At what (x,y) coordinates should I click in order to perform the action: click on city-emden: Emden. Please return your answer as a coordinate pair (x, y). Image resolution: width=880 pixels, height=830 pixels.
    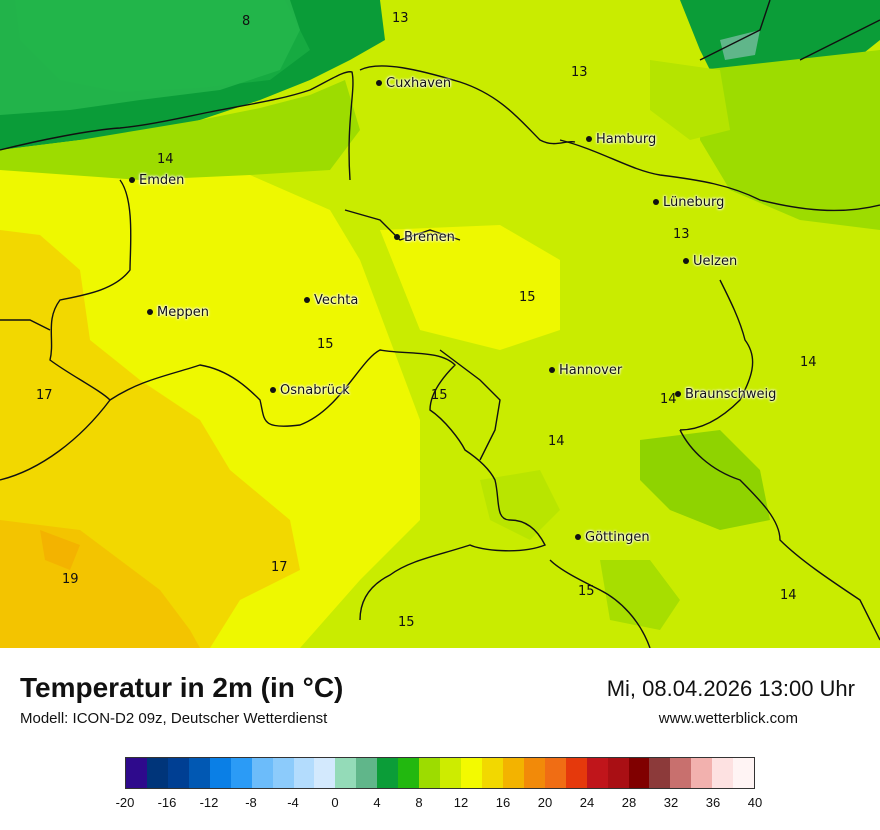
    Looking at the image, I should click on (156, 180).